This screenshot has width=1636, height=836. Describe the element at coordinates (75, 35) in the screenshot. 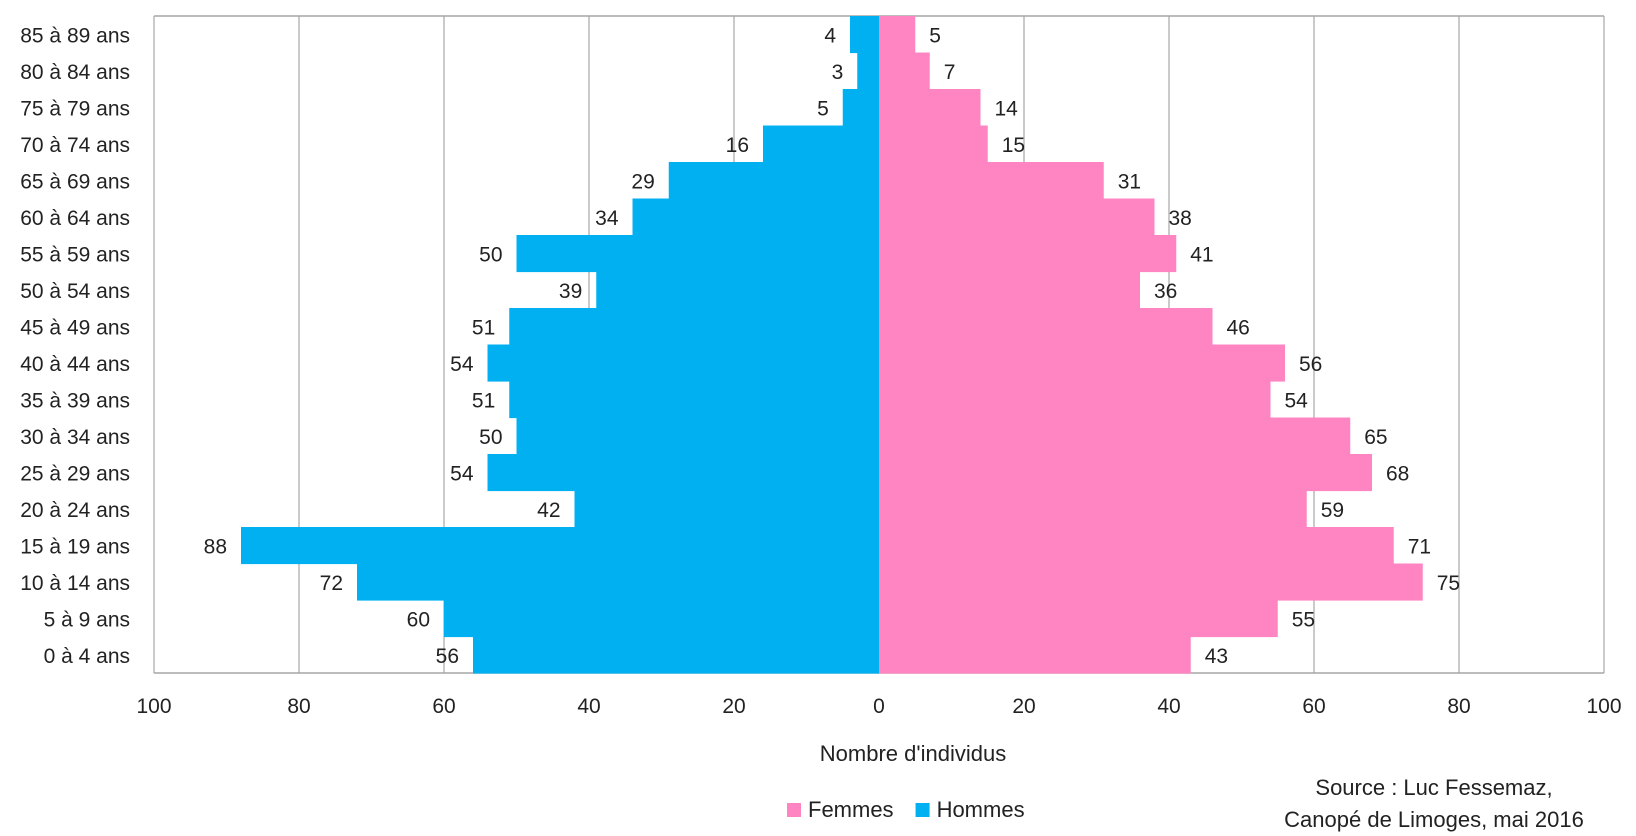

I see `category-label: 85 à 89 ans` at that location.